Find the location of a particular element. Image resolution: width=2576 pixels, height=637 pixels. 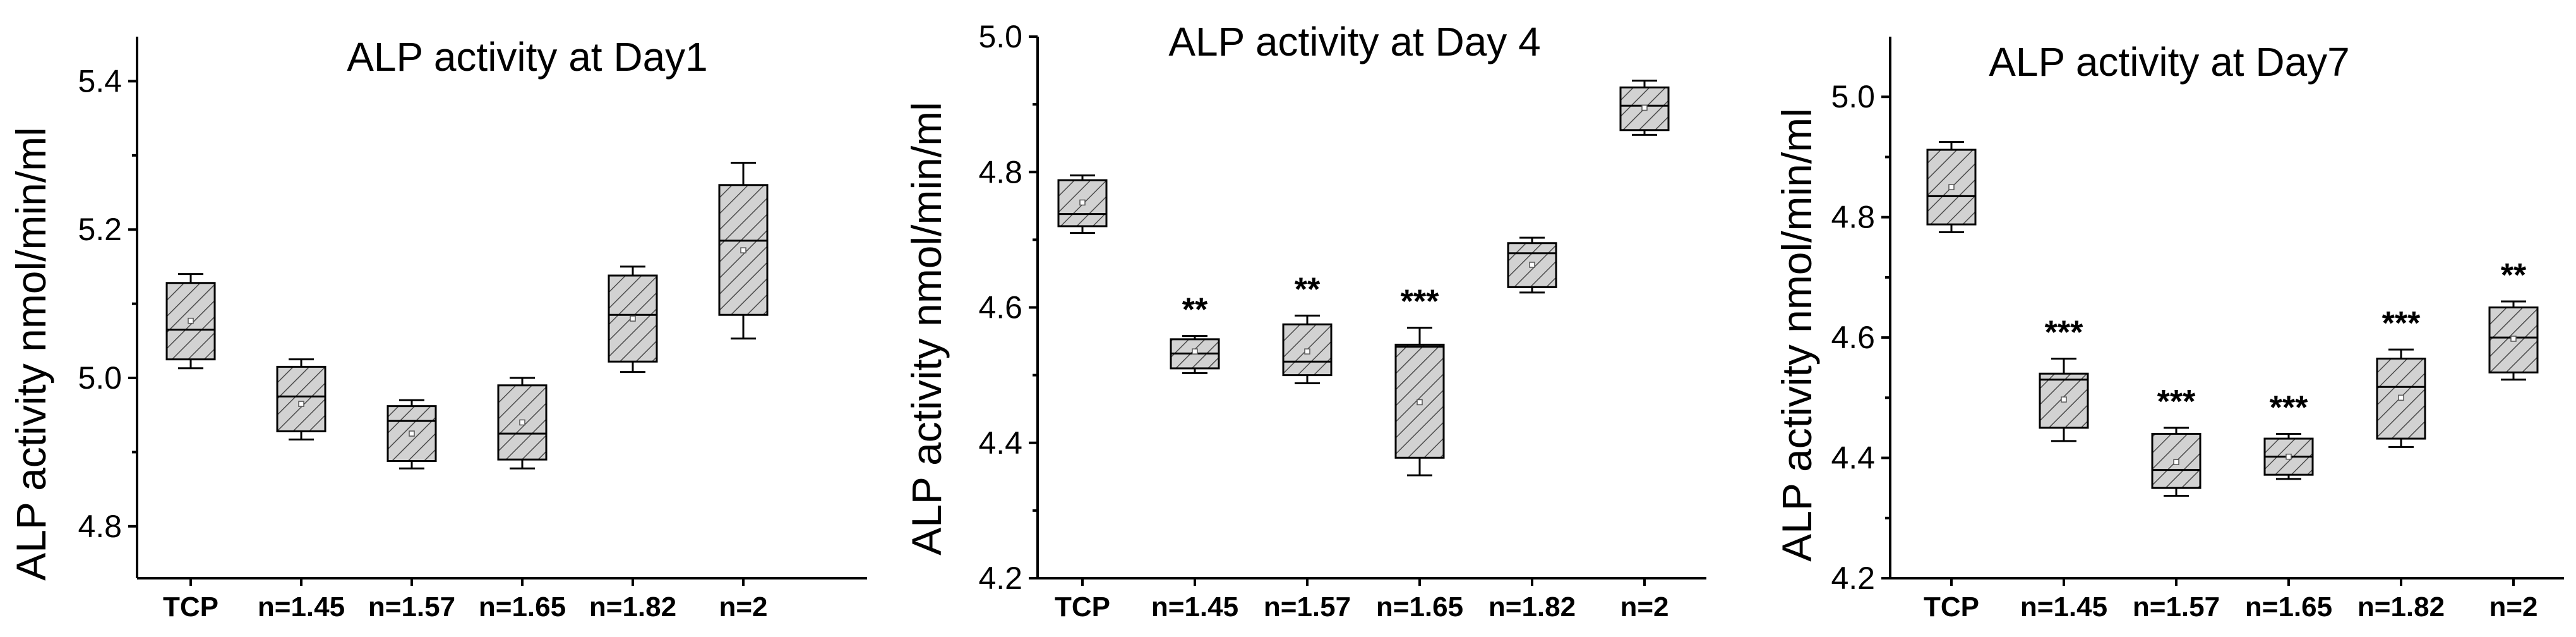

chart-title: ALP activity at Day1 is located at coordinates (527, 57).